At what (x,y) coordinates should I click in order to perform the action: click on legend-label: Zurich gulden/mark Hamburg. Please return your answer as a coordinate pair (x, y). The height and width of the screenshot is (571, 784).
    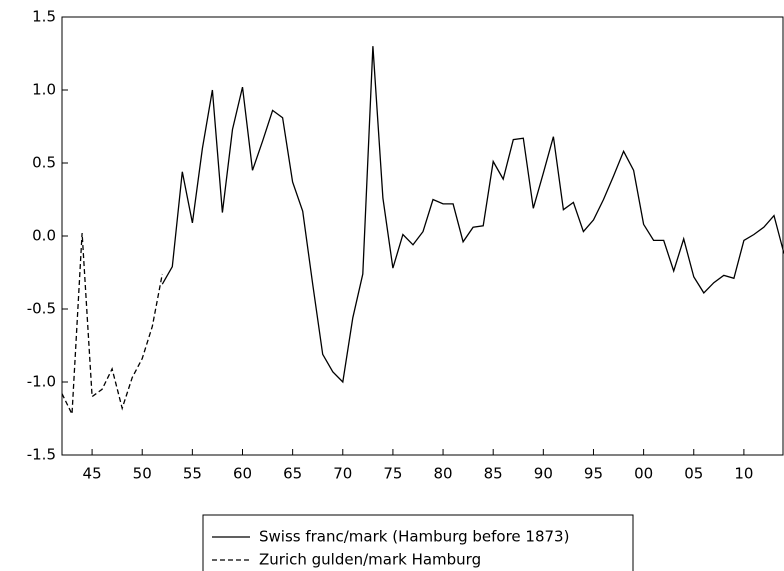
    Looking at the image, I should click on (370, 560).